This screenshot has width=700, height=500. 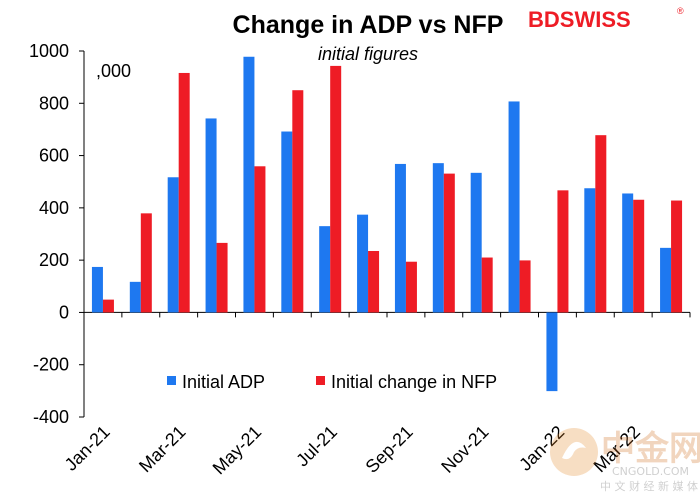 I want to click on legend-swatch-nfp, so click(x=320, y=380).